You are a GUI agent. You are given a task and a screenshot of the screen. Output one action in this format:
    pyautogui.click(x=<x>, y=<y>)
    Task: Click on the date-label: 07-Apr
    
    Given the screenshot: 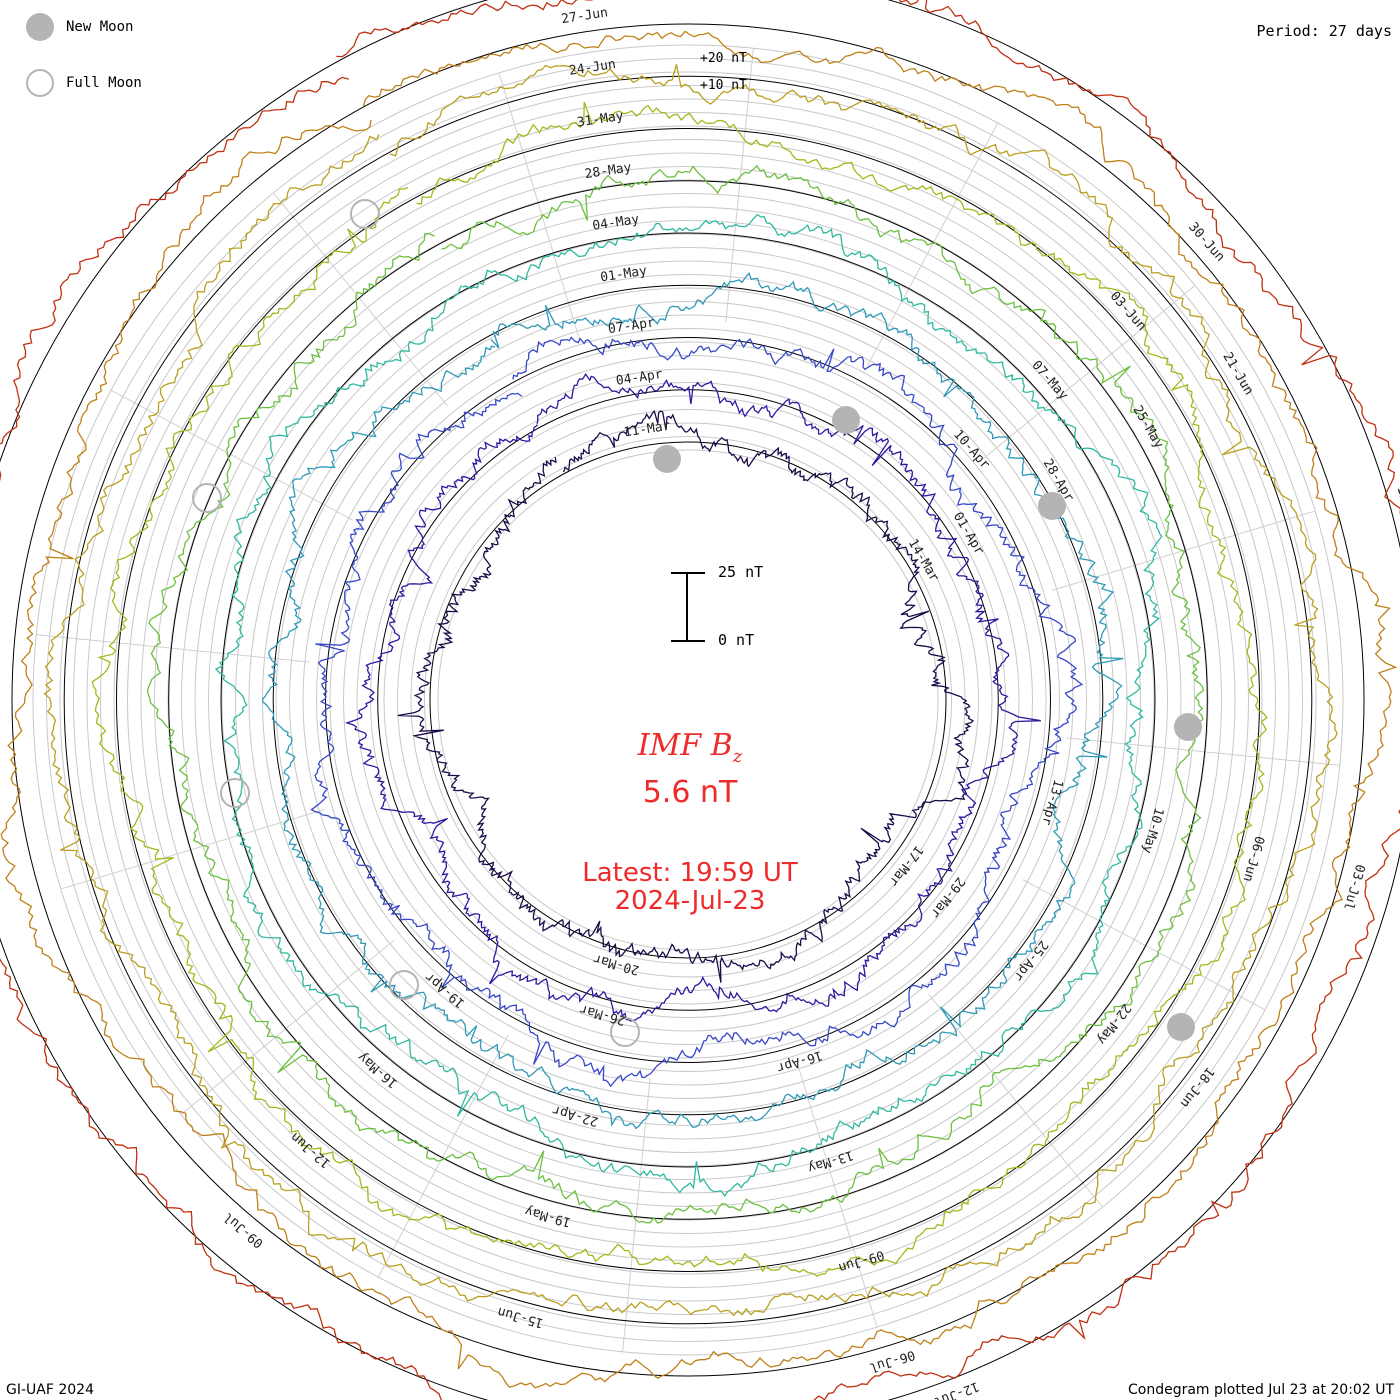 What is the action you would take?
    pyautogui.click(x=631, y=326)
    